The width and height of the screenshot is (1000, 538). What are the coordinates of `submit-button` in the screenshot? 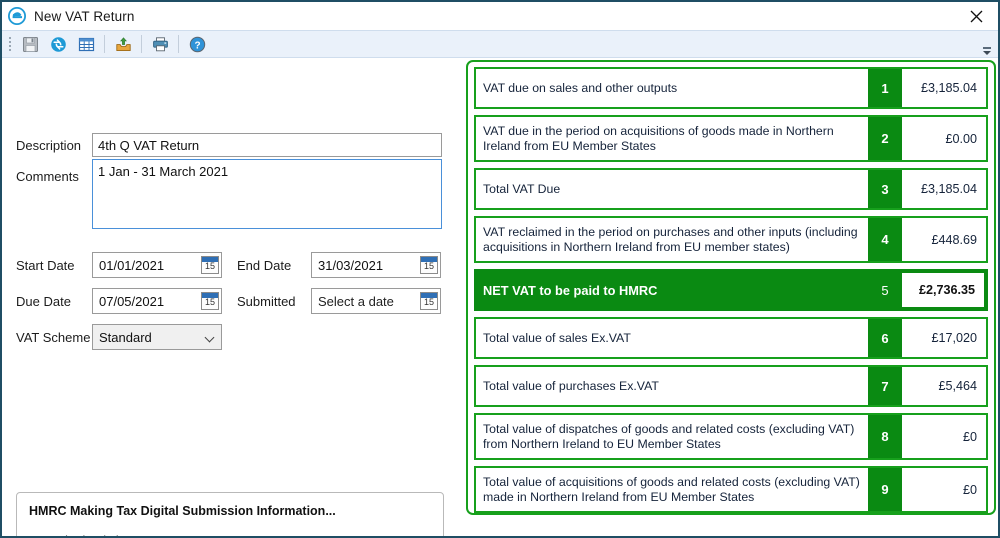 It's located at (123, 44).